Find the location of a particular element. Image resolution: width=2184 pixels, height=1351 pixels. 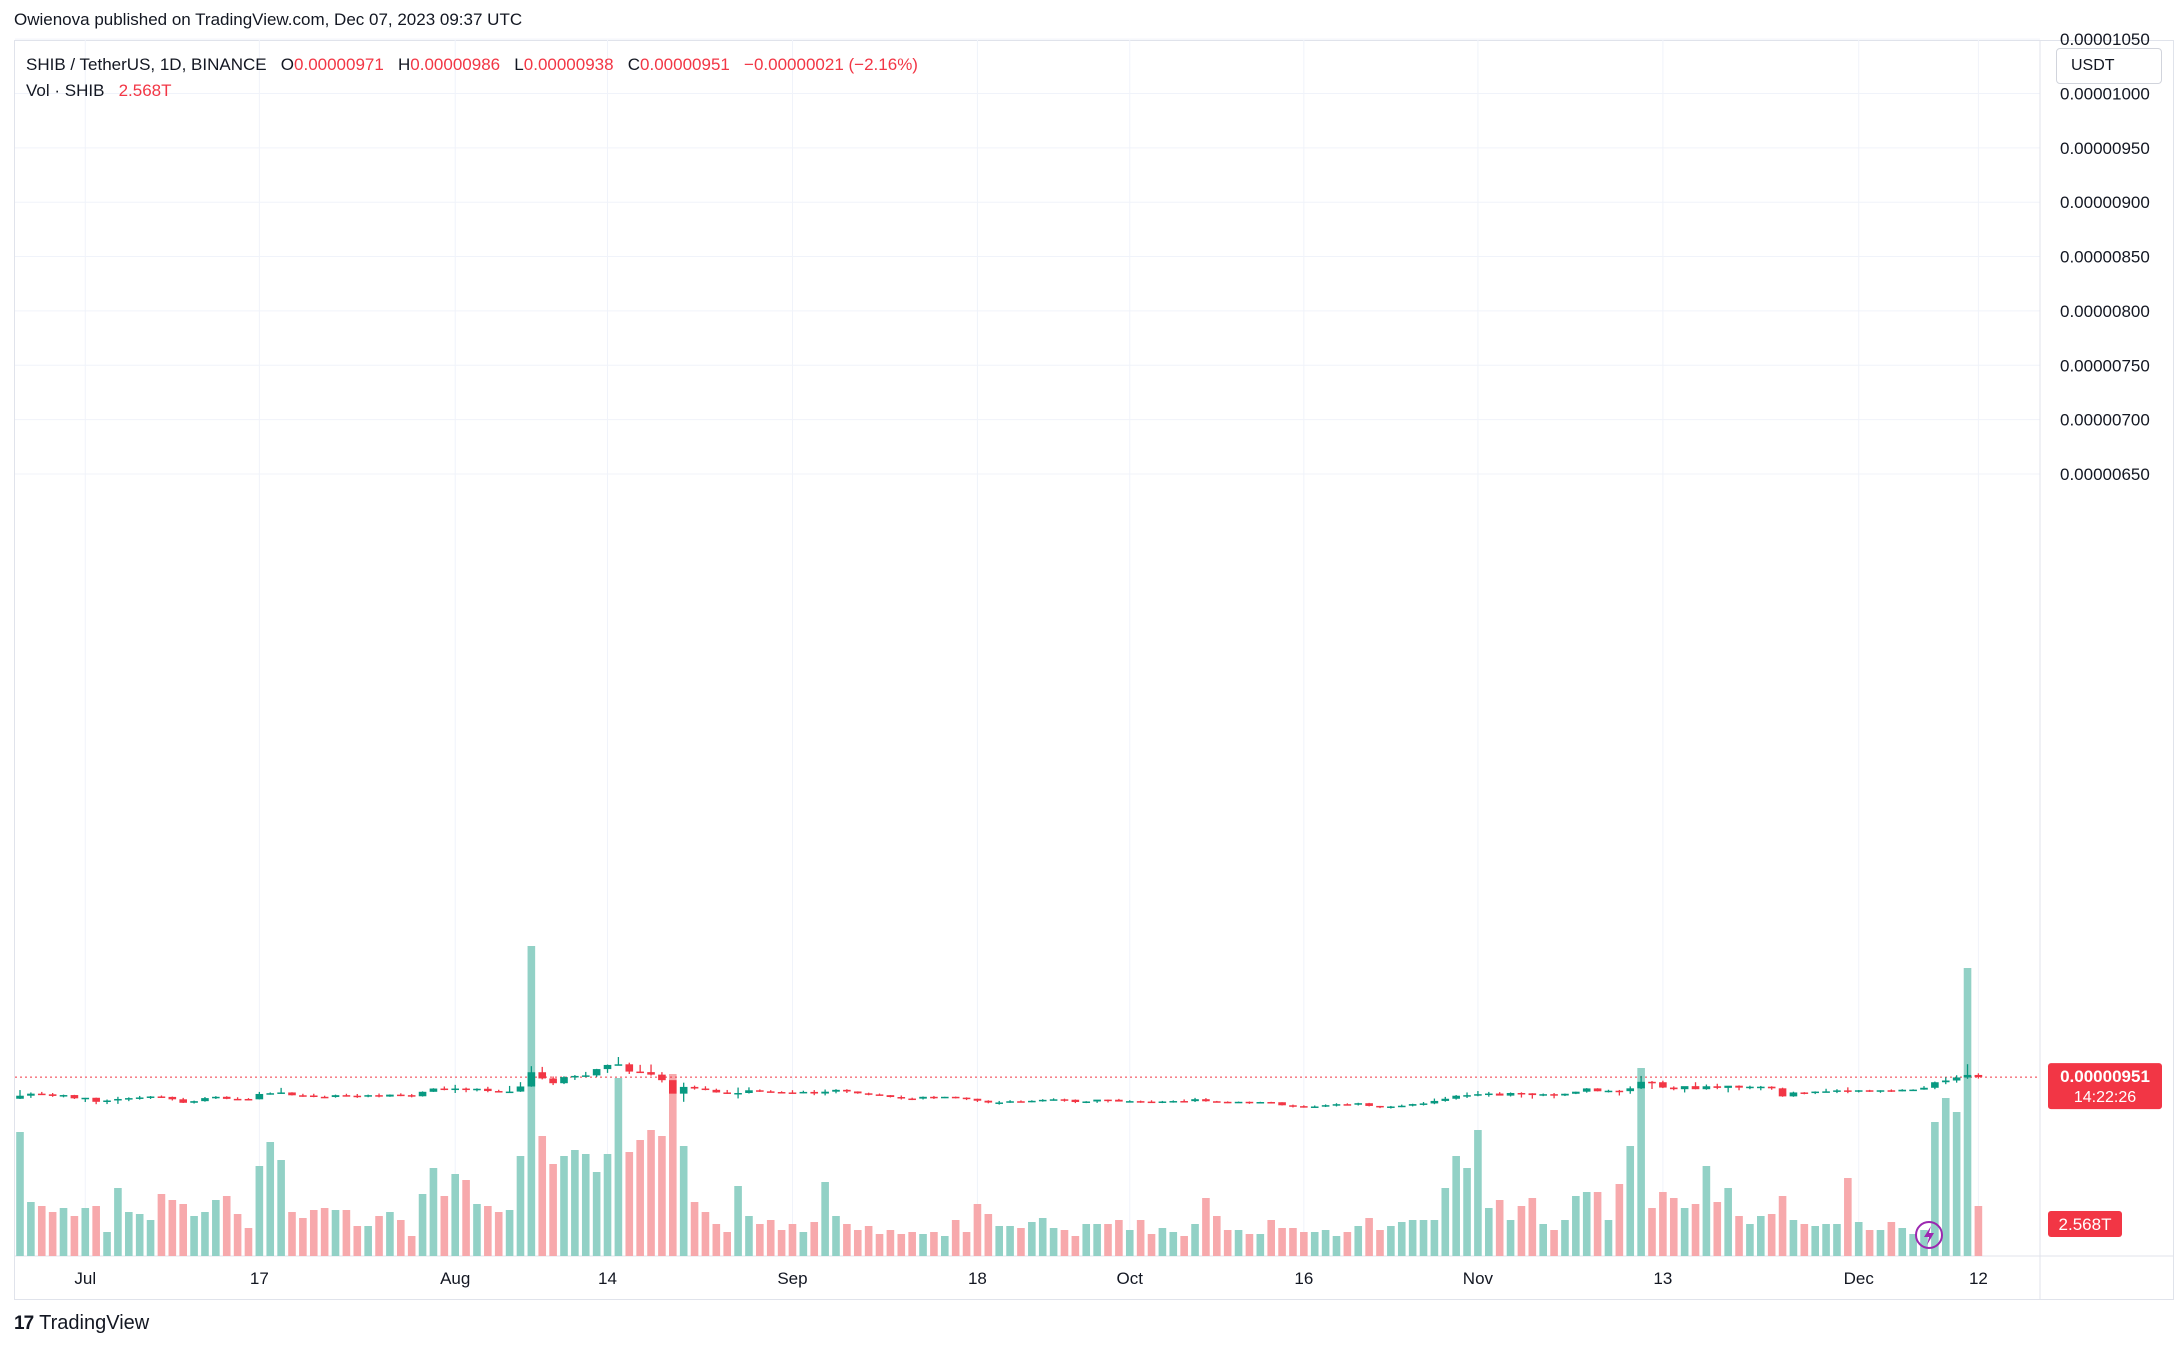

symbol-label: SHIB / TetherUS, 1D, BINANCE is located at coordinates (146, 64).